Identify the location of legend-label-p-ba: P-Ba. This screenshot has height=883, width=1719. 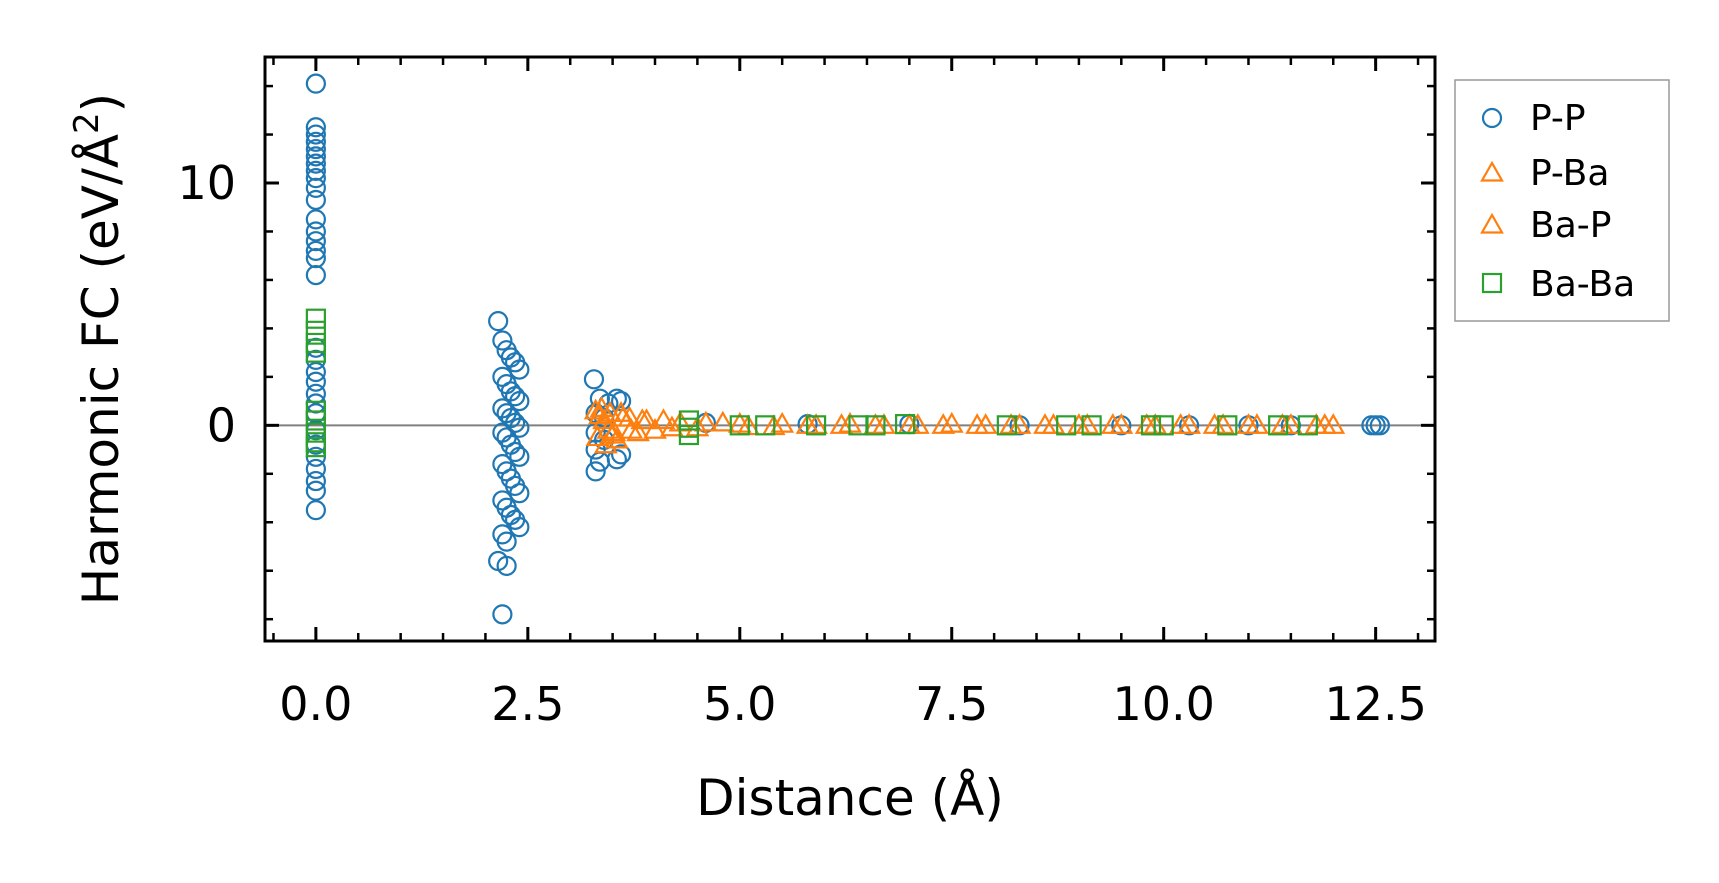
(1569, 173).